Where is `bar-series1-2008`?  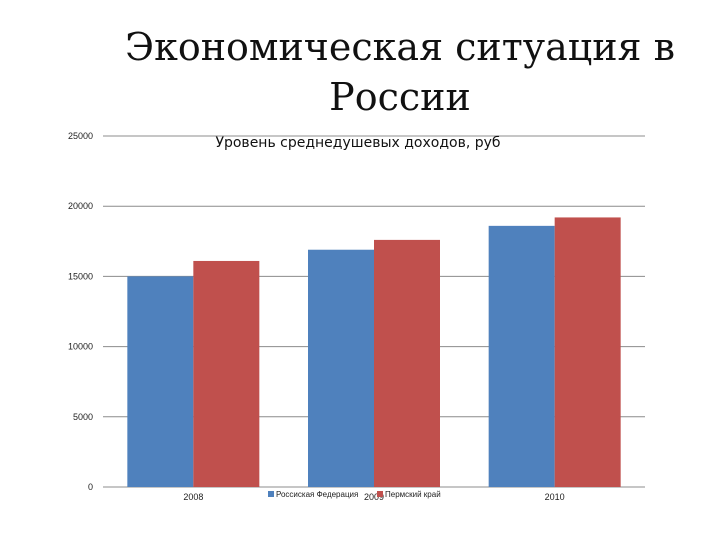
bar-series1-2008 is located at coordinates (160, 381).